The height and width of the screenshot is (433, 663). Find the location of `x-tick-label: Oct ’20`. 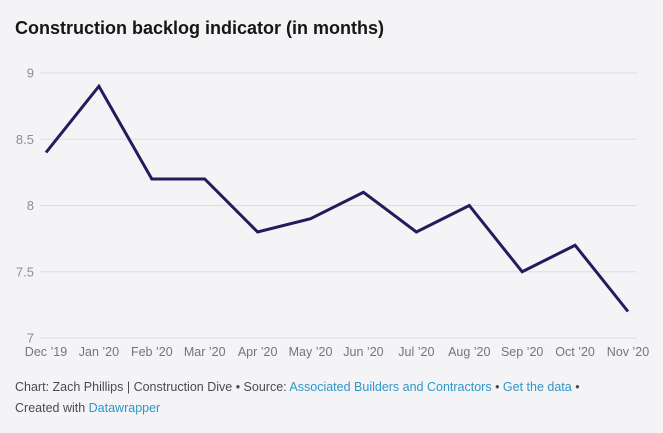

x-tick-label: Oct ’20 is located at coordinates (575, 352).